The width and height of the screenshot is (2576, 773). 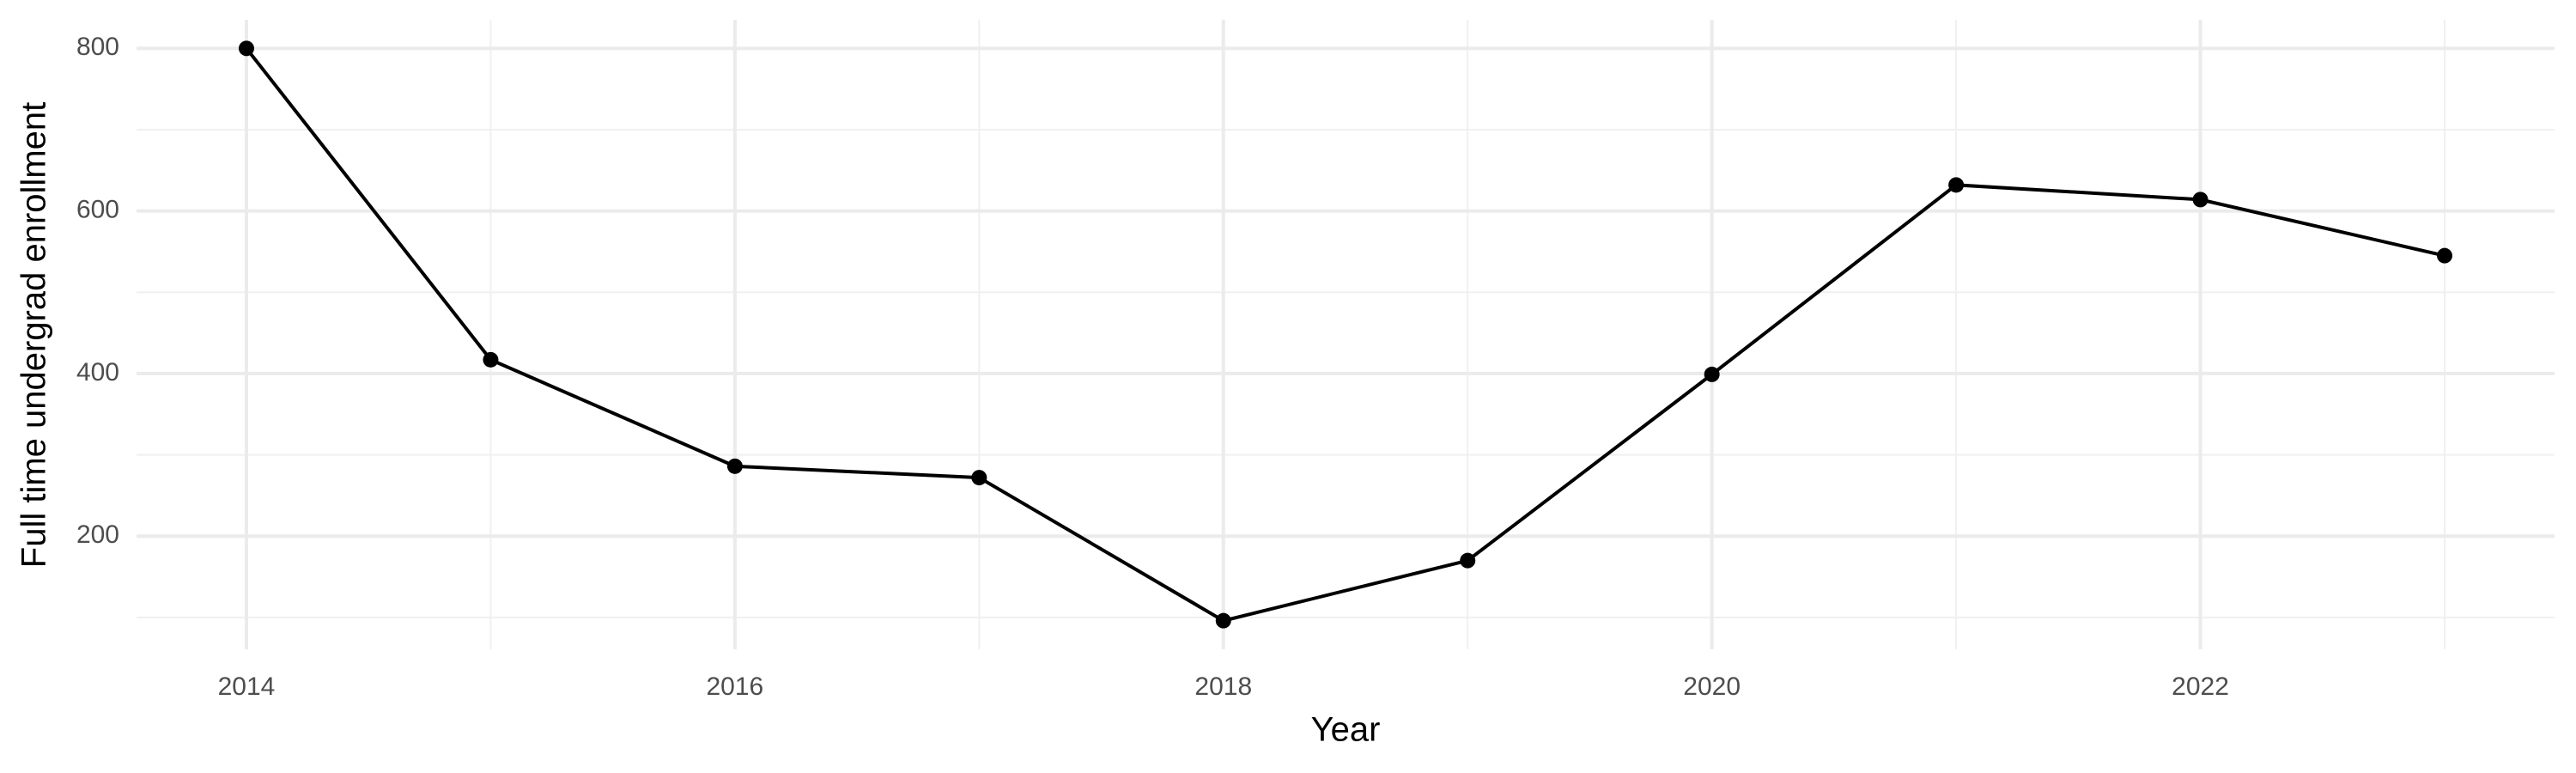 I want to click on y-tick-label: 600, so click(x=98, y=210).